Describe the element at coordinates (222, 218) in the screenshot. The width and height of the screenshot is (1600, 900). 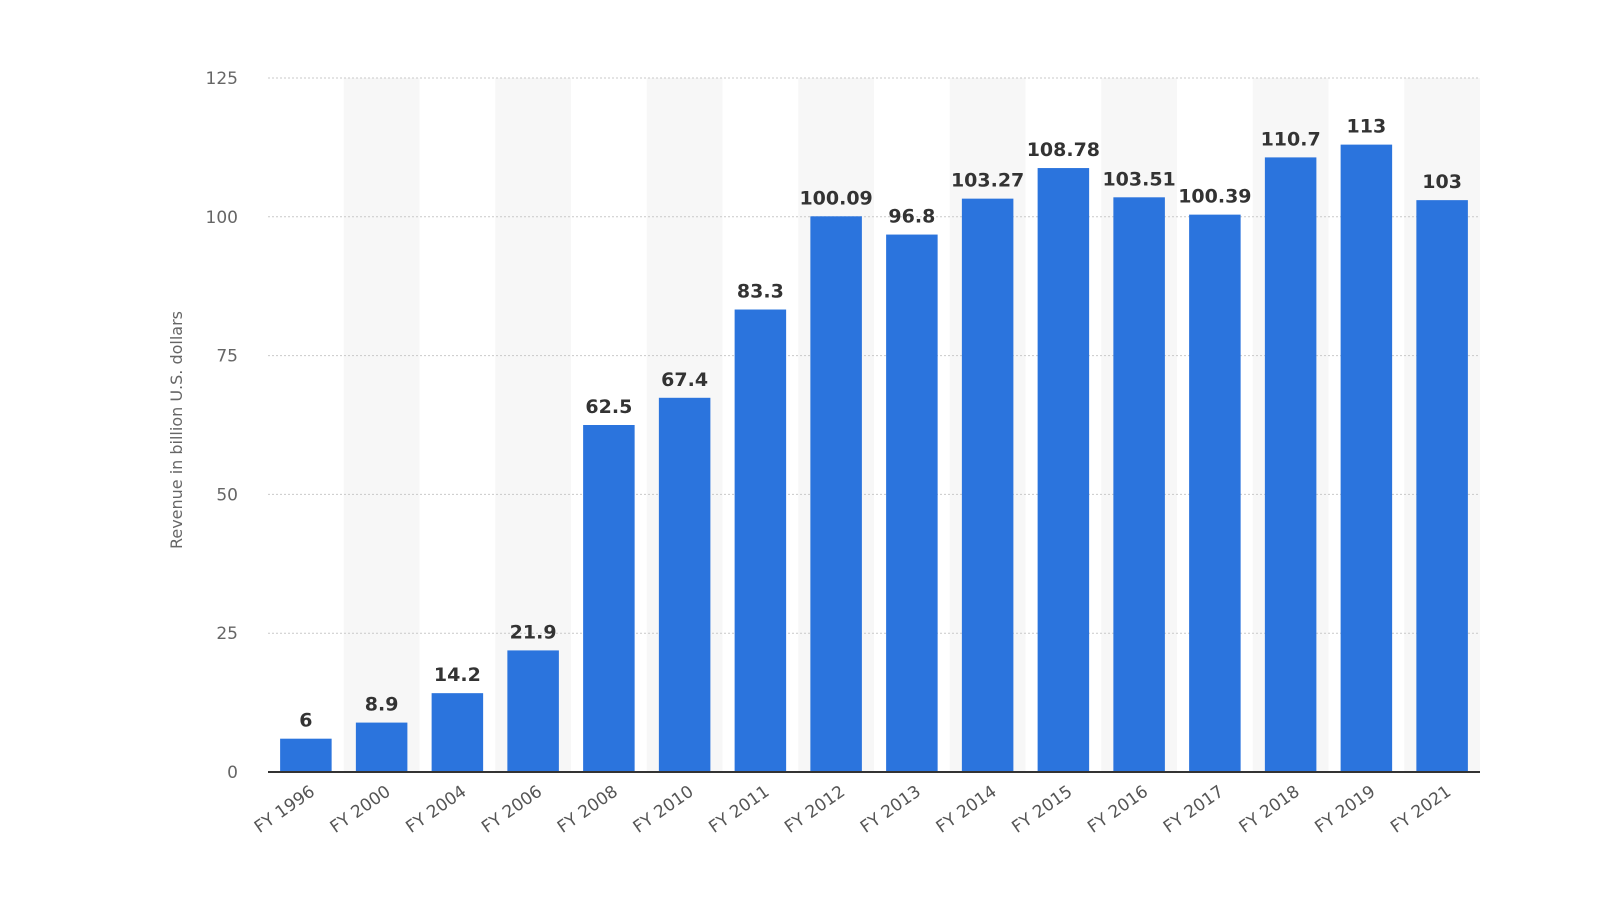
I see `y-tick-label: 100` at that location.